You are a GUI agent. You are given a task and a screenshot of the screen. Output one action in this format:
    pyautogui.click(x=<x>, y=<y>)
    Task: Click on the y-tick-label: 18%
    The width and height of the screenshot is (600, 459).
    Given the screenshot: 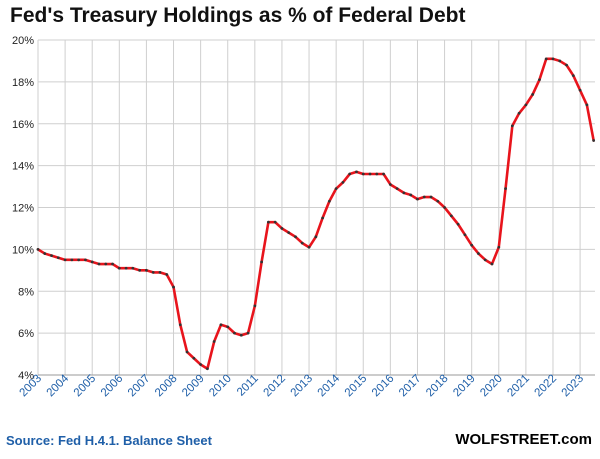 What is the action you would take?
    pyautogui.click(x=23, y=83)
    